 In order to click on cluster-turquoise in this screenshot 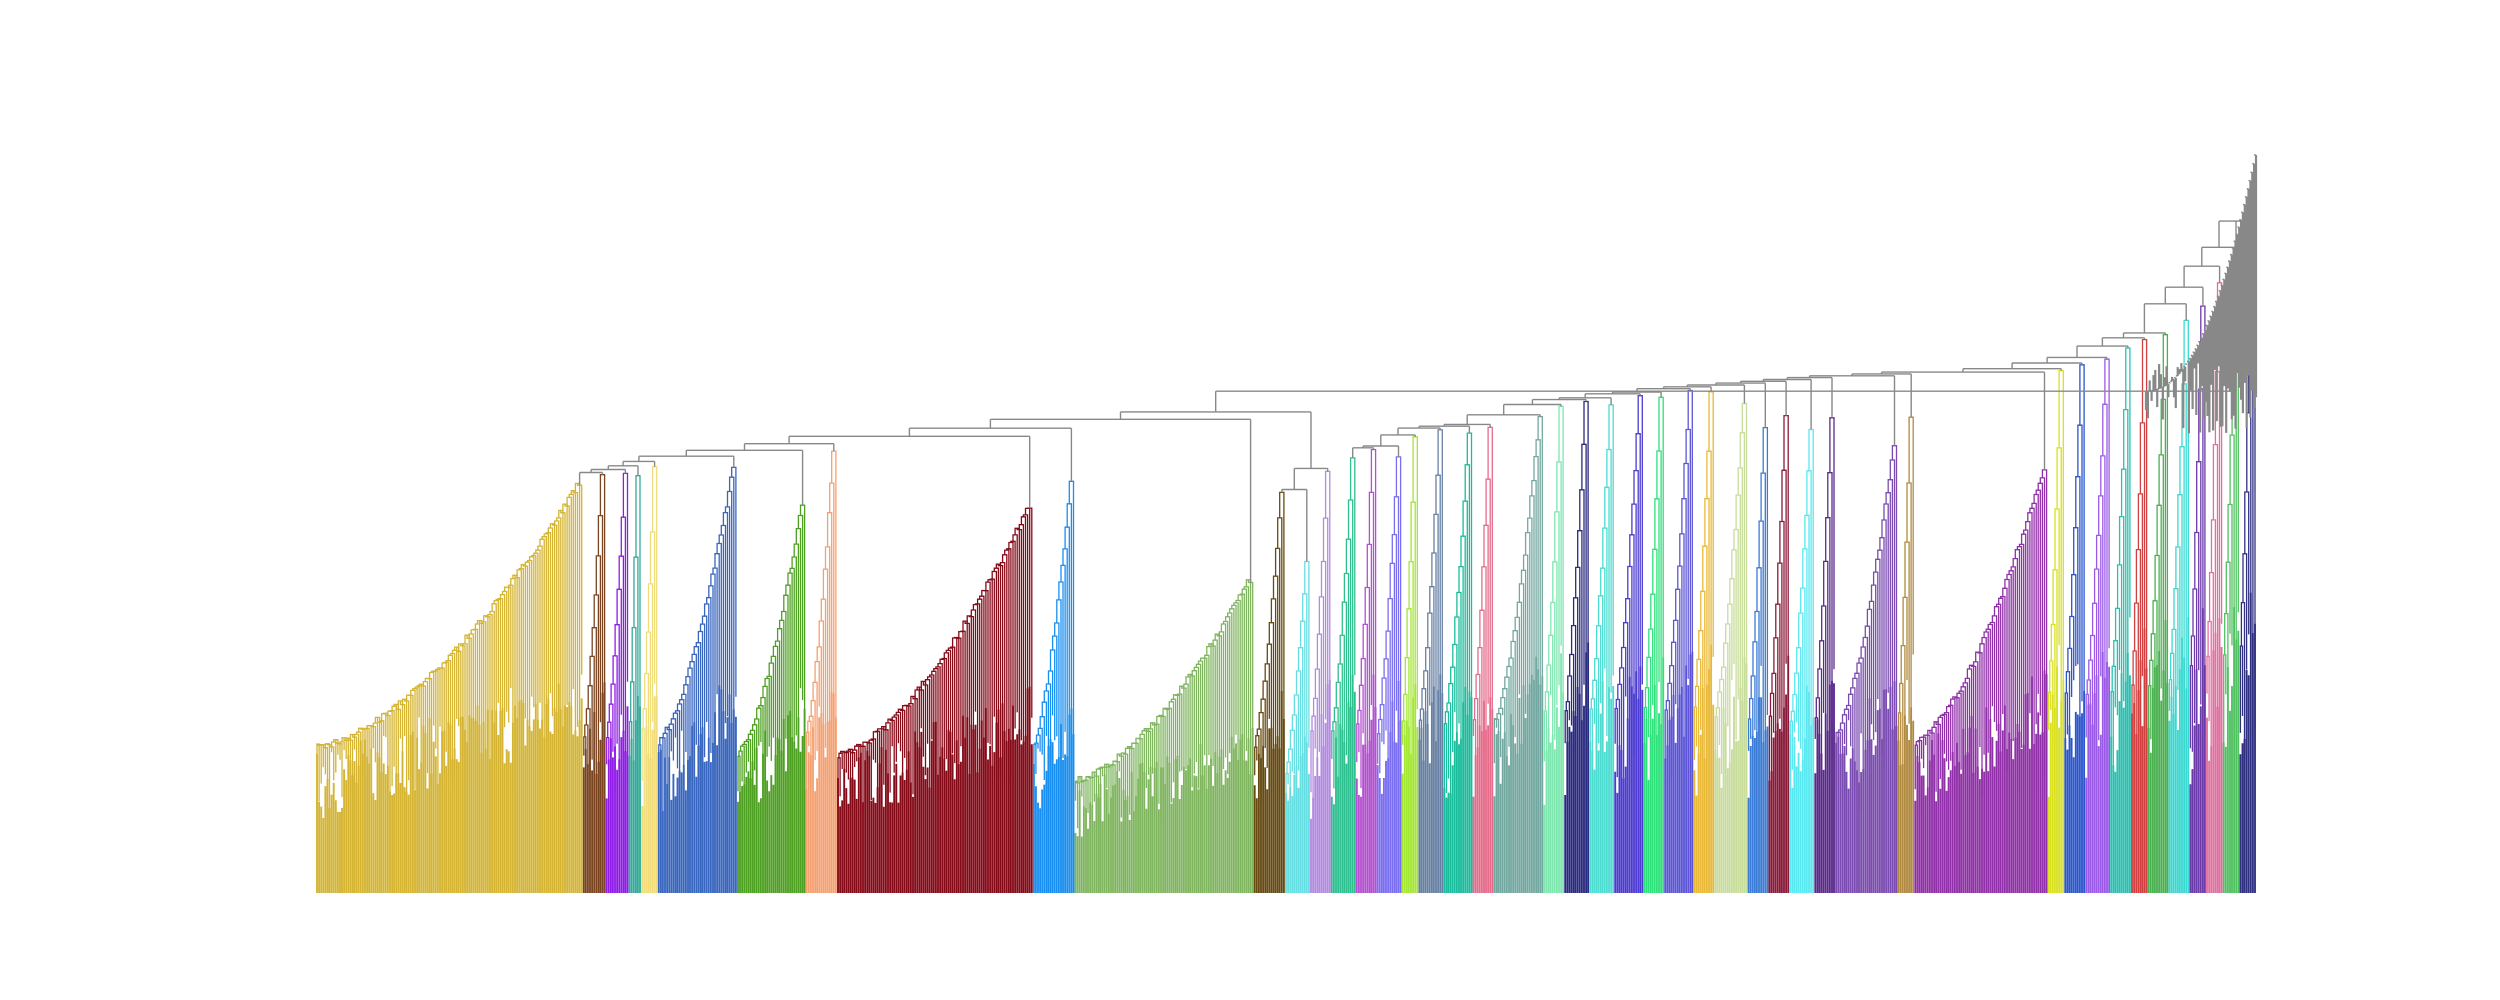, I will do `click(2120, 620)`.